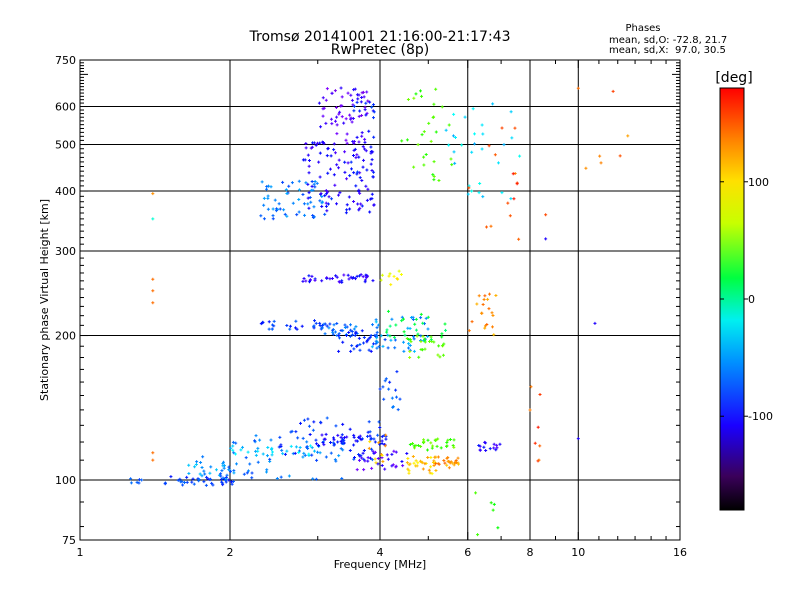  What do you see at coordinates (642, 28) in the screenshot?
I see `stats-header: Phases` at bounding box center [642, 28].